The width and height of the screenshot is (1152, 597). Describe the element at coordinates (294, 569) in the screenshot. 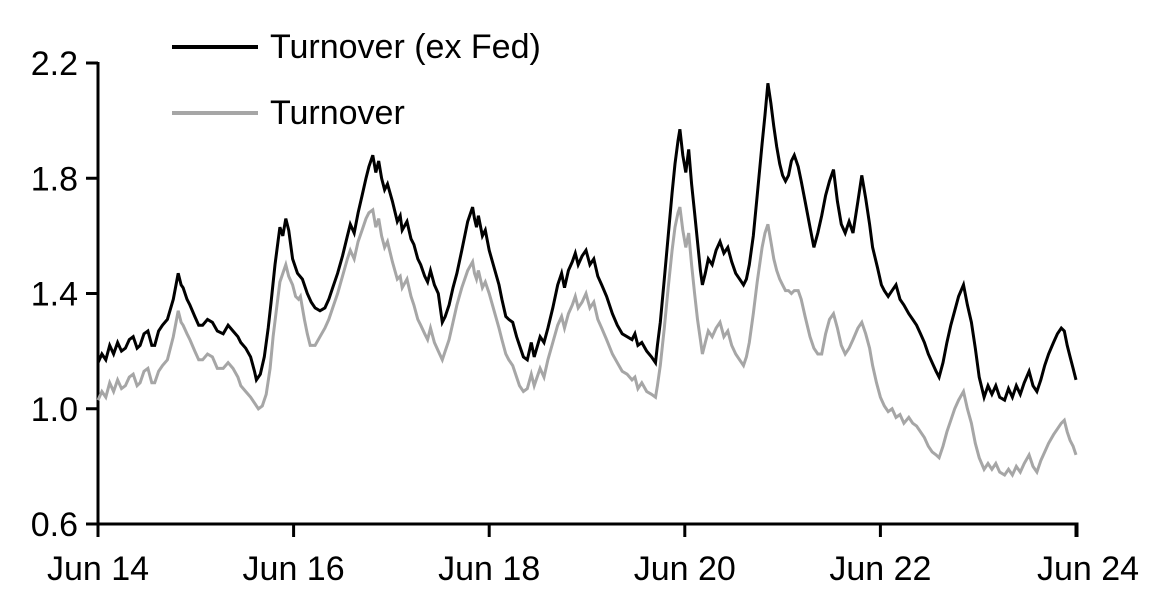

I see `x-tick-label: Jun 16` at that location.